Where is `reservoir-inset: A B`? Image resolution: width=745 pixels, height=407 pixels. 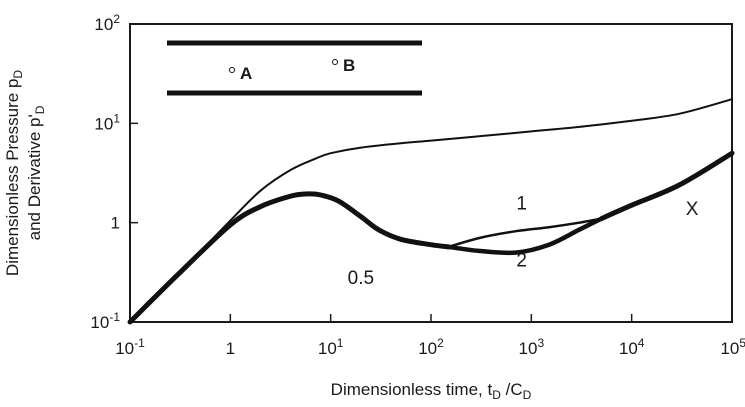 reservoir-inset: A B is located at coordinates (294, 68).